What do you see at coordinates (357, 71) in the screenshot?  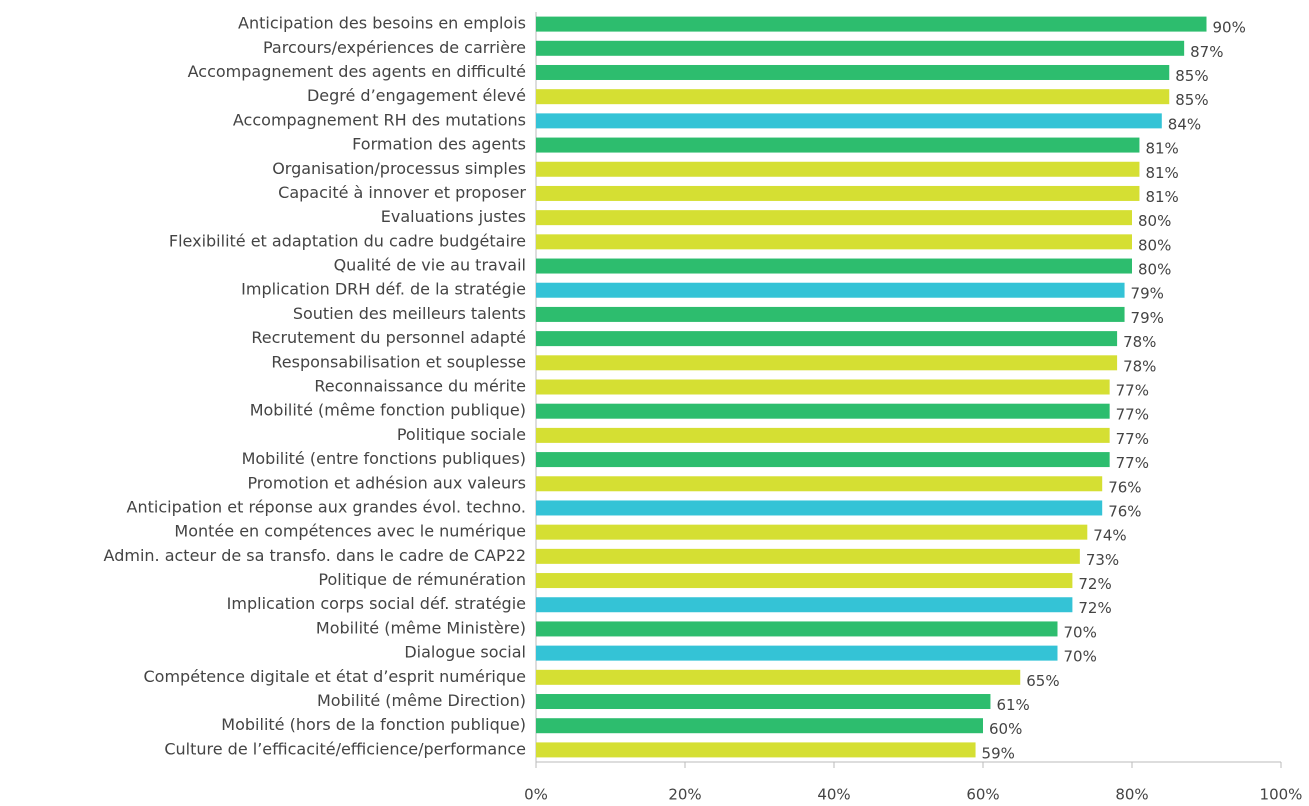 I see `y-tick-label: Accompagnement des agents en difficulté` at bounding box center [357, 71].